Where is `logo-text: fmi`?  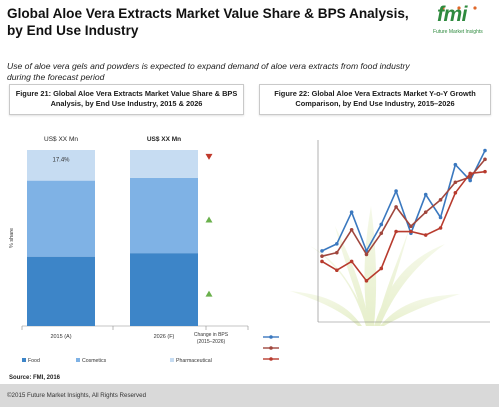
logo-text: fmi is located at coordinates (452, 14).